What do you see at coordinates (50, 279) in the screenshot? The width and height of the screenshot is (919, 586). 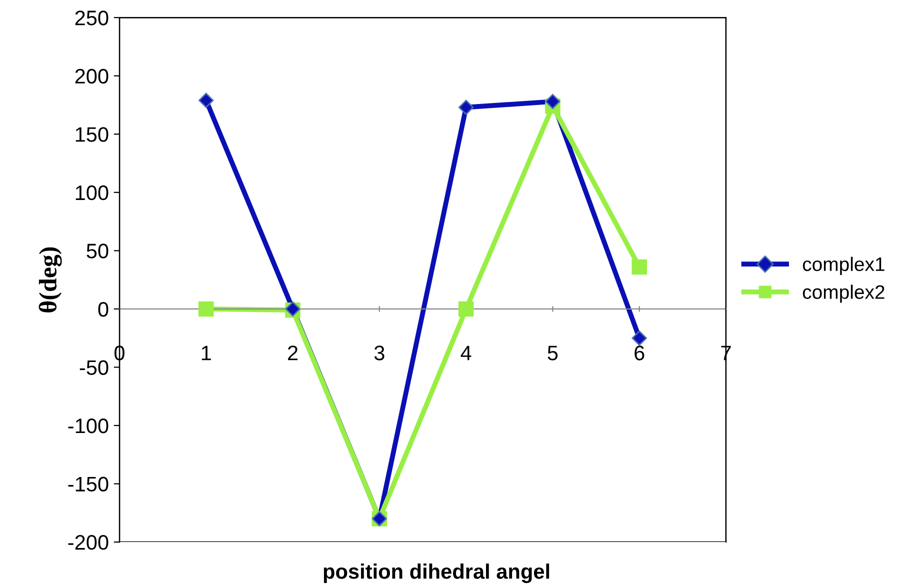 I see `y-axis-title: θ(deg)` at bounding box center [50, 279].